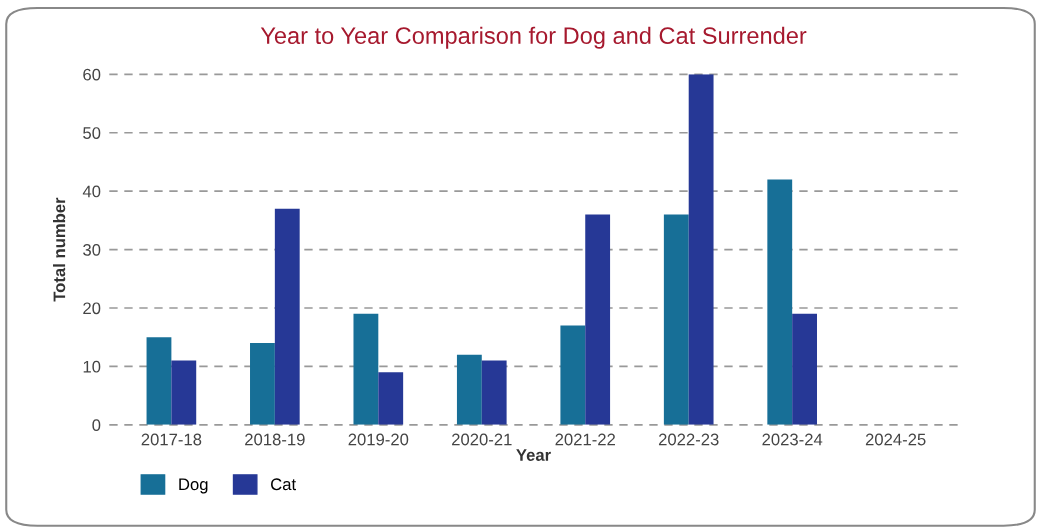 This screenshot has width=1041, height=531. I want to click on x-tick-label: 2022-23, so click(688, 439).